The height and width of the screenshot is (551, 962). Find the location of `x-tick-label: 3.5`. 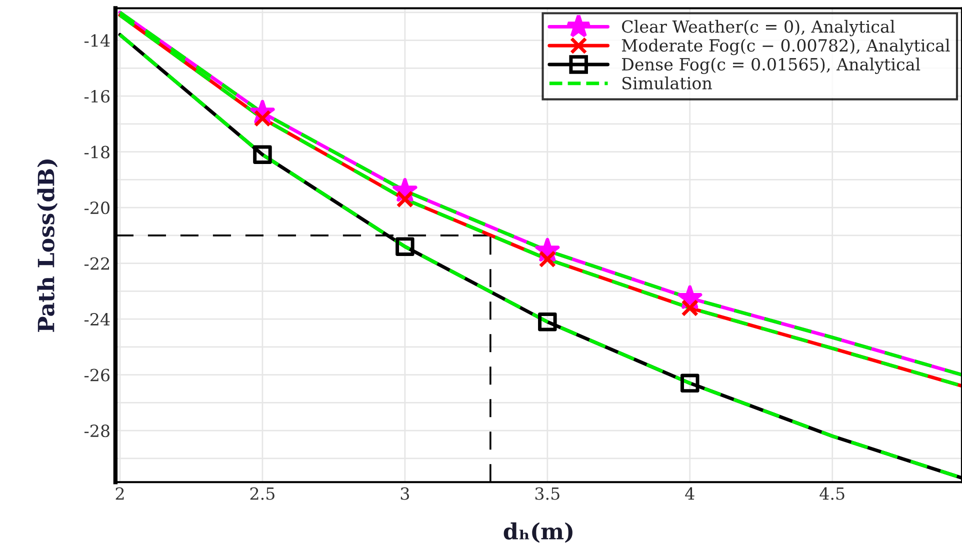

x-tick-label: 3.5 is located at coordinates (547, 493).